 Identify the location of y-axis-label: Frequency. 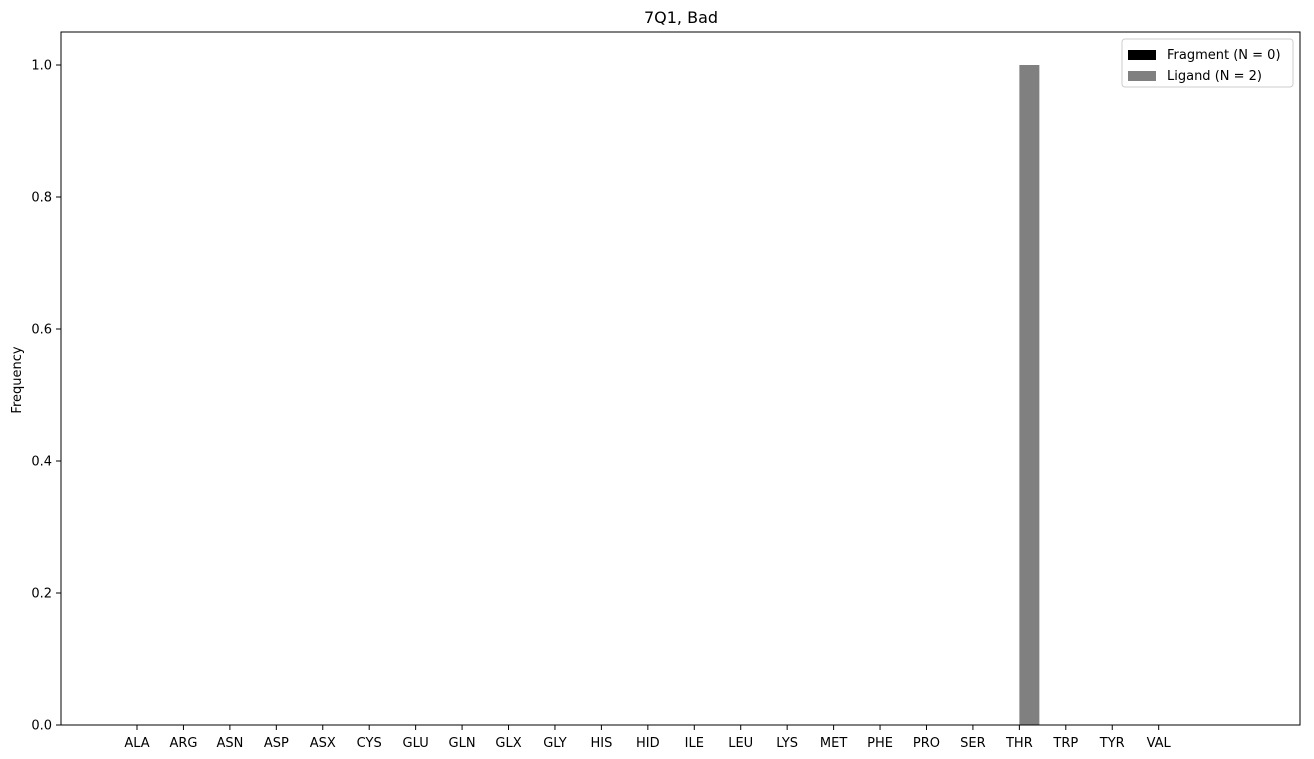
(17, 379).